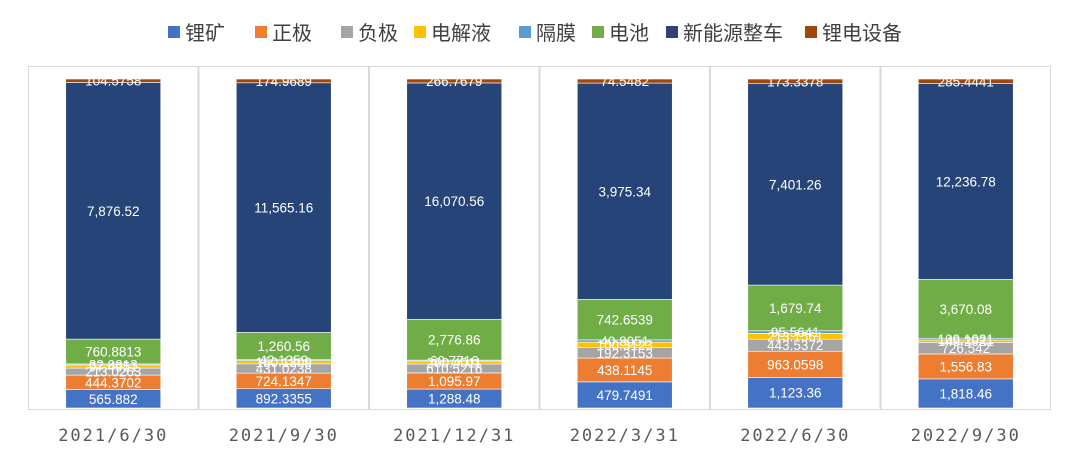 Image resolution: width=1080 pixels, height=462 pixels. I want to click on legend-label: 电解液, so click(461, 33).